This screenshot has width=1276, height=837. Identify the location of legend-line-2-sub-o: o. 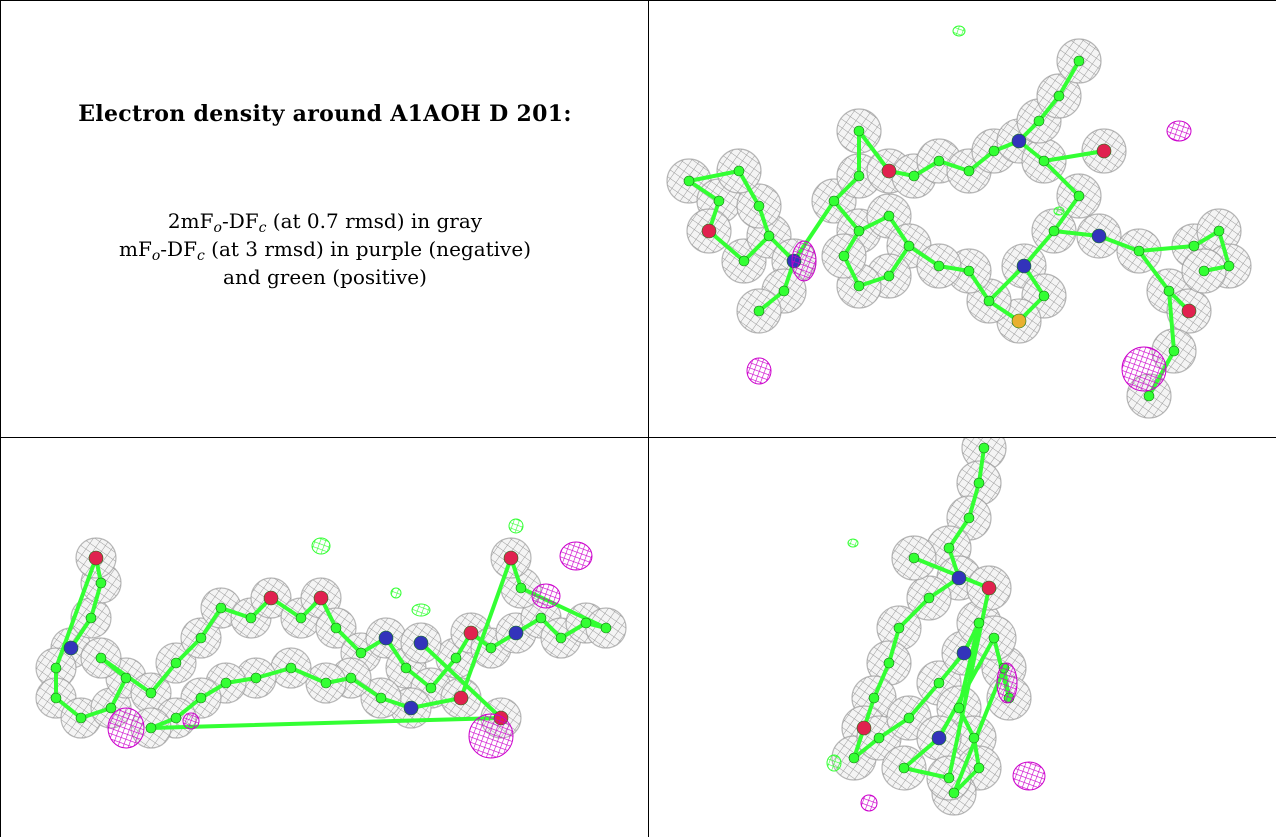
(156, 256).